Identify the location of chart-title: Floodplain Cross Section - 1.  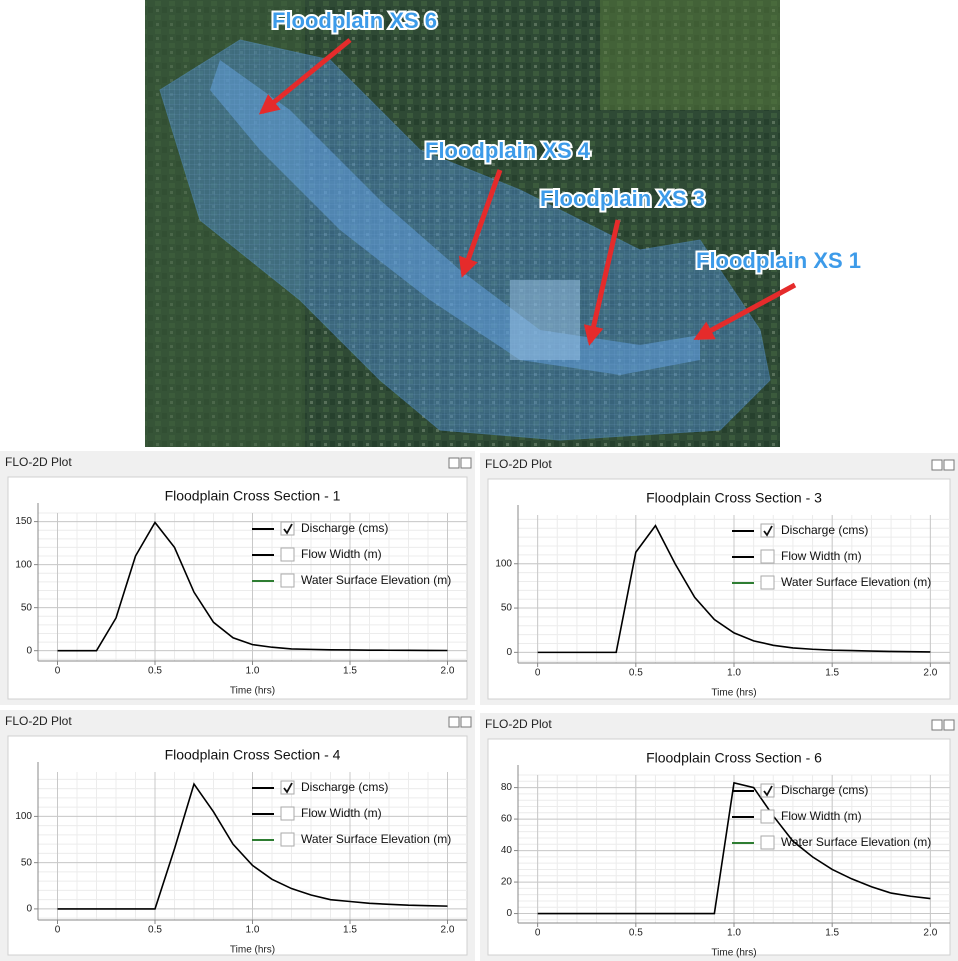
(253, 496).